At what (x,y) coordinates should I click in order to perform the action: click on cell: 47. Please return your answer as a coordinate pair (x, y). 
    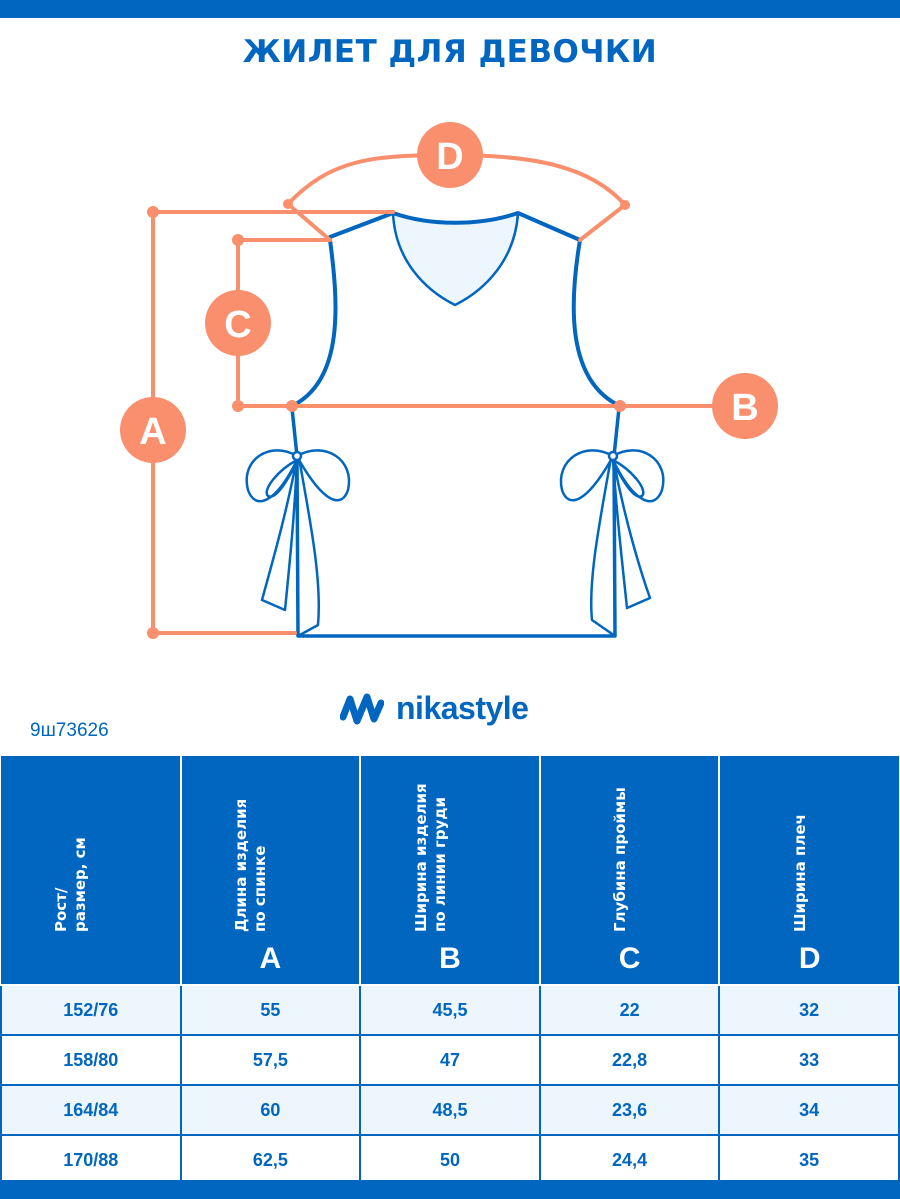
    Looking at the image, I should click on (450, 1060).